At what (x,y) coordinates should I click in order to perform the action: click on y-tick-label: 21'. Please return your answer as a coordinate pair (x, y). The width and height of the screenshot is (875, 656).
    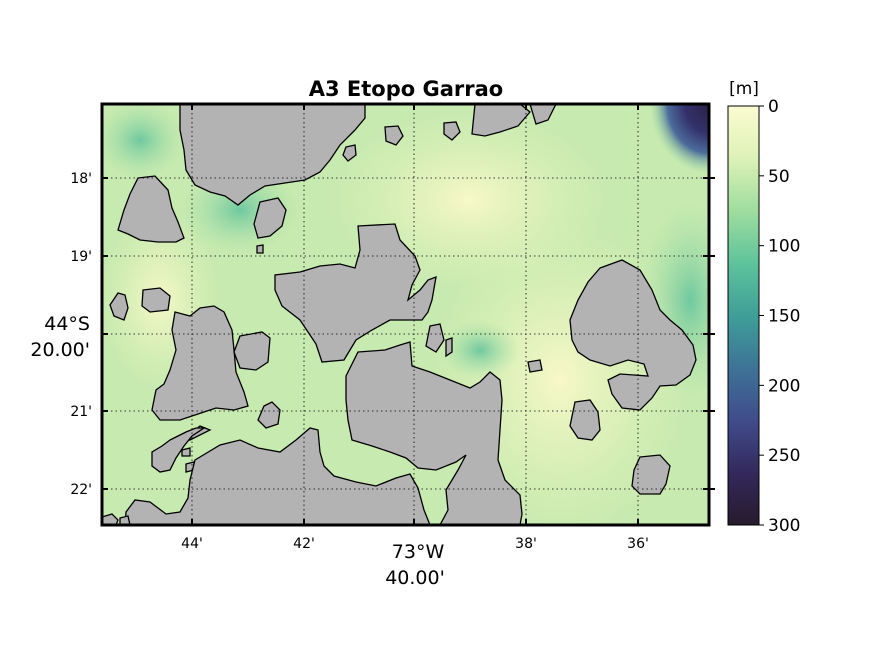
    Looking at the image, I should click on (81, 412).